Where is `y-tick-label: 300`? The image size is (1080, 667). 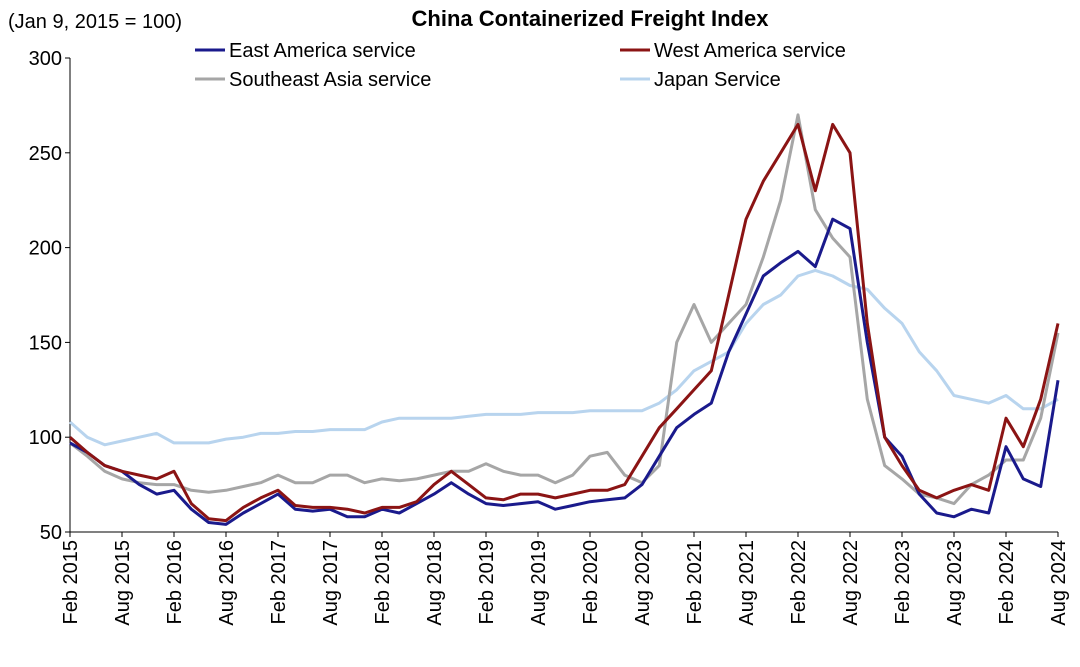
y-tick-label: 300 is located at coordinates (45, 59).